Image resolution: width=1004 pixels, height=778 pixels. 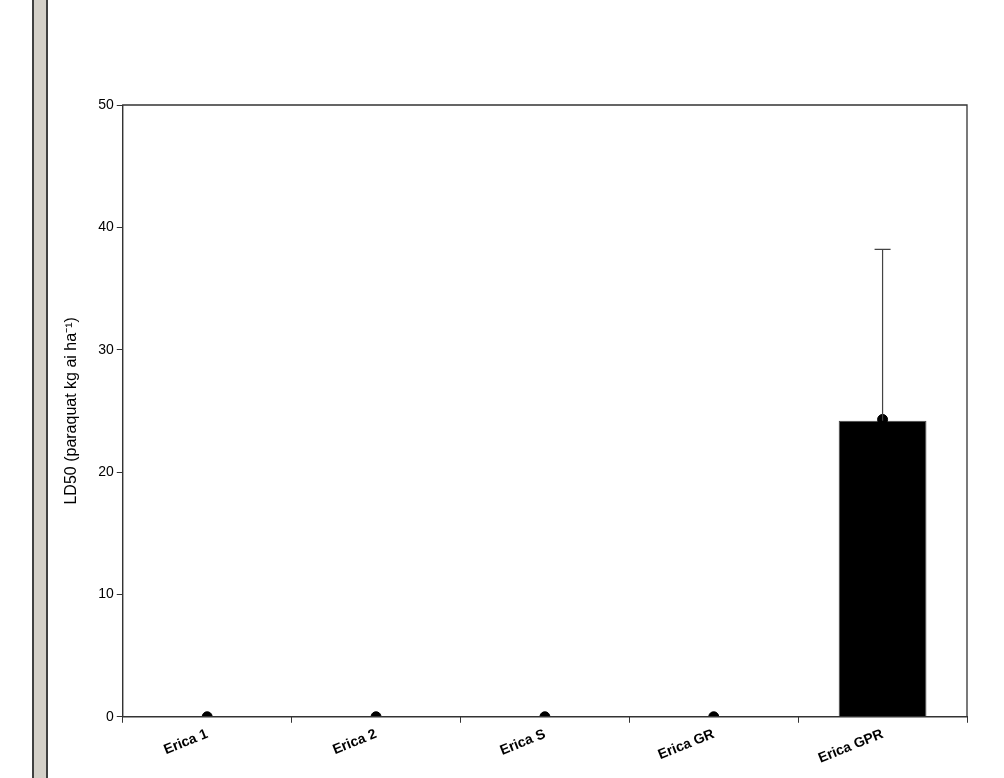 I want to click on x-tick-label: Erica GPR, so click(x=850, y=745).